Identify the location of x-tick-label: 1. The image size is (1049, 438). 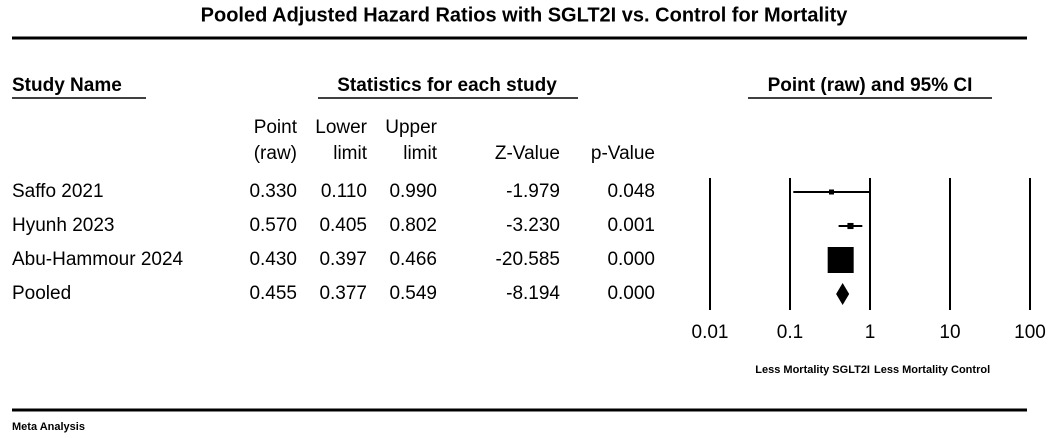
(870, 332).